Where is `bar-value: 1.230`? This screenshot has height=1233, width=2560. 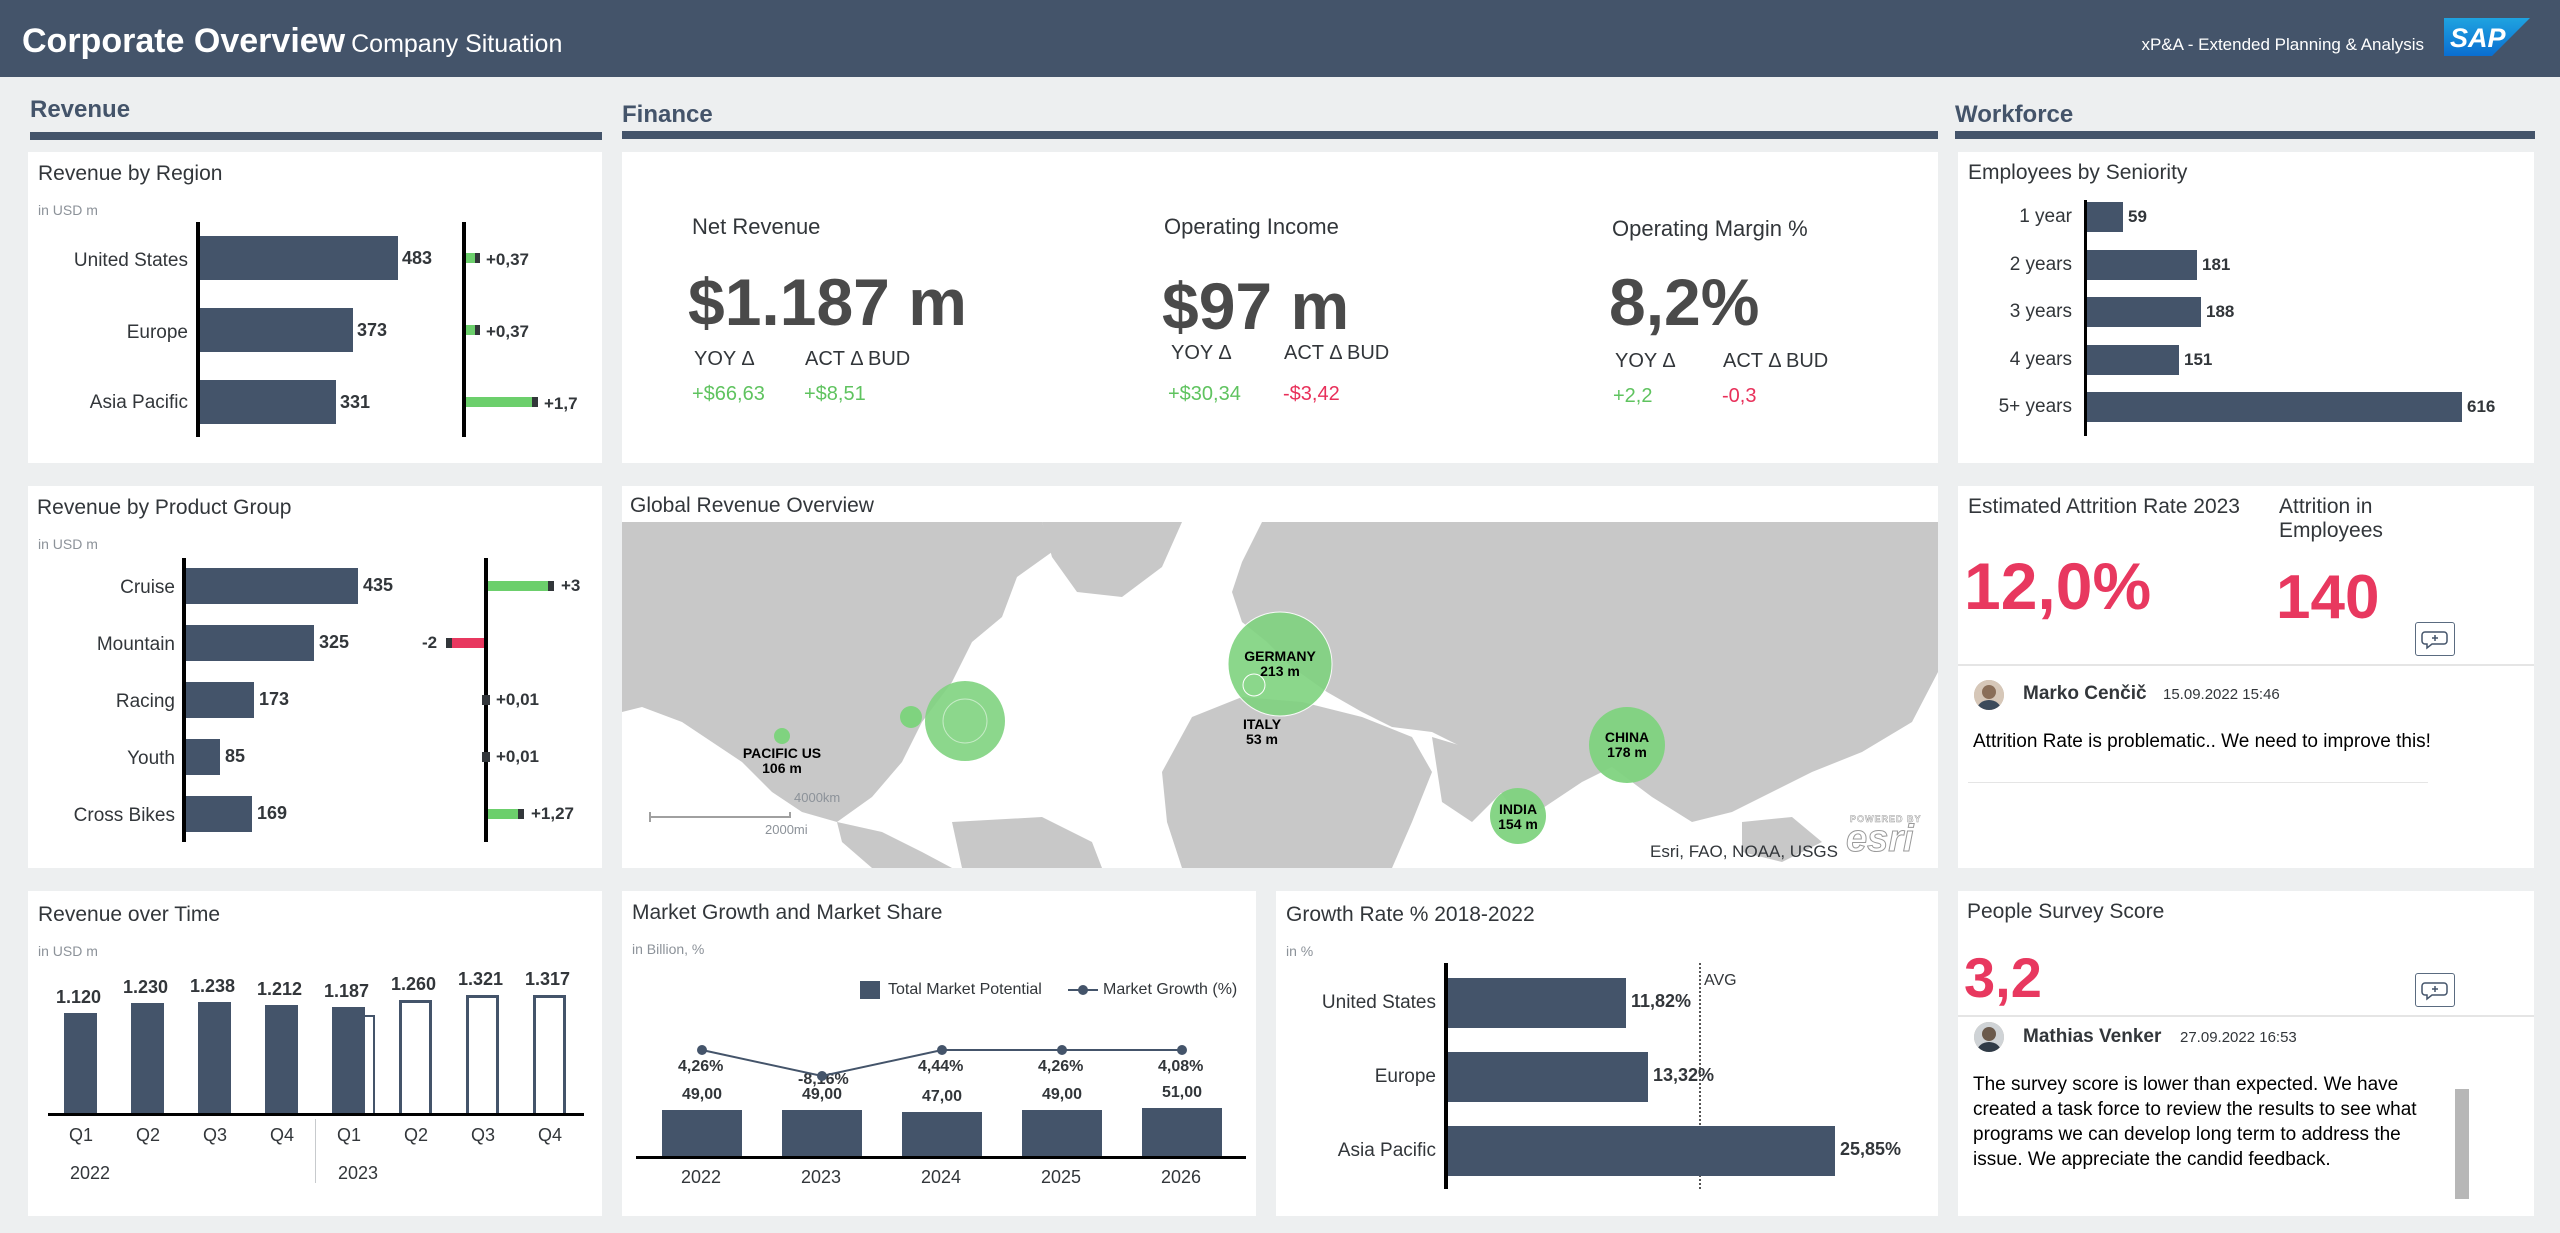 bar-value: 1.230 is located at coordinates (146, 987).